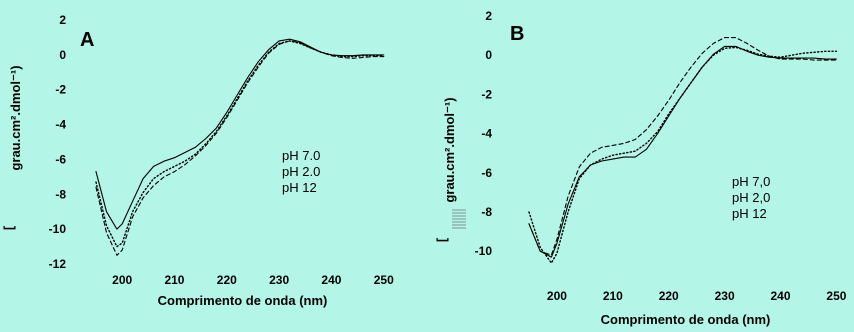 The width and height of the screenshot is (854, 332). What do you see at coordinates (227, 280) in the screenshot?
I see `chart-a-x-tick-label: 220` at bounding box center [227, 280].